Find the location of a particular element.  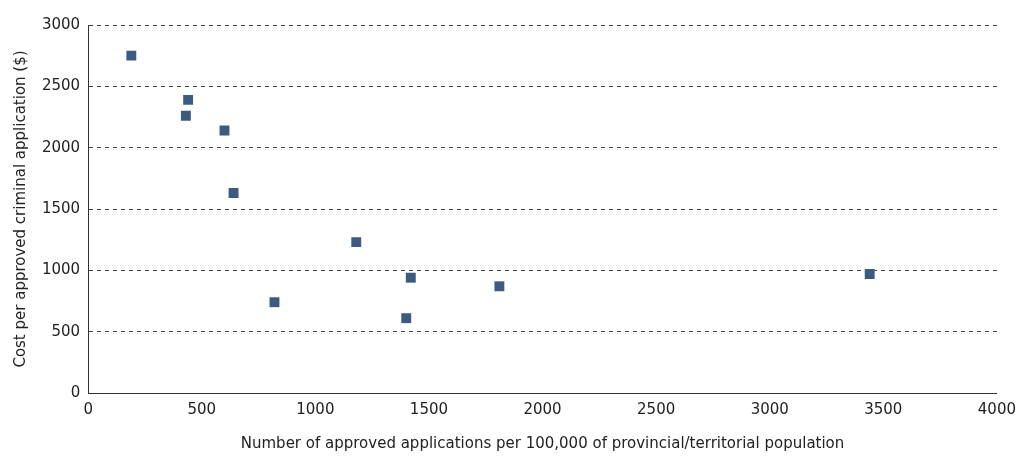

x-tick-label: 2500 is located at coordinates (656, 408).